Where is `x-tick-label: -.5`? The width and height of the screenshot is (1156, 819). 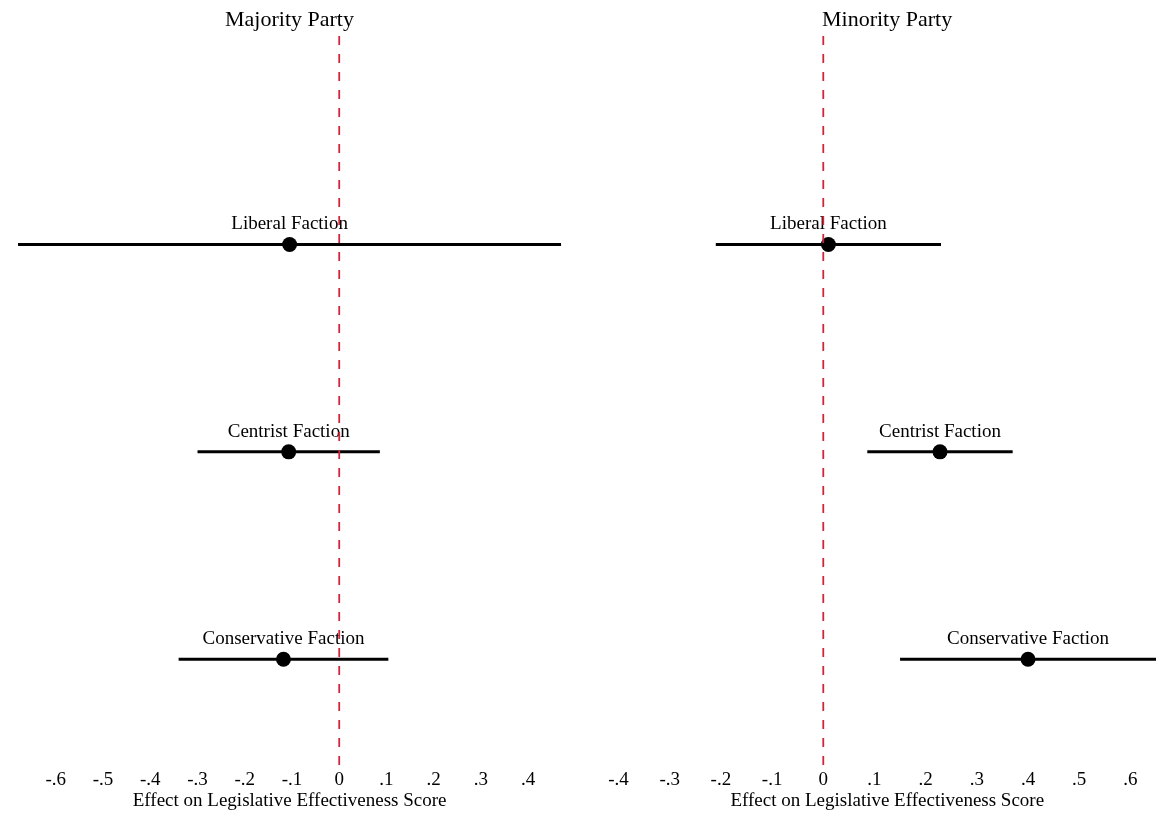
x-tick-label: -.5 is located at coordinates (103, 778).